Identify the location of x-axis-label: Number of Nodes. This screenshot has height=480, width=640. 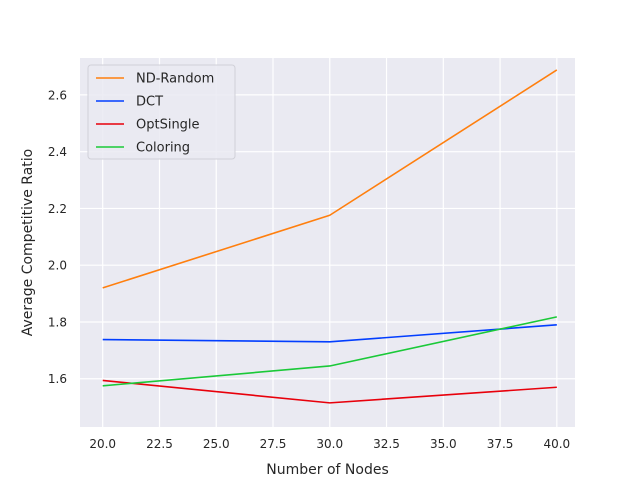
(327, 470).